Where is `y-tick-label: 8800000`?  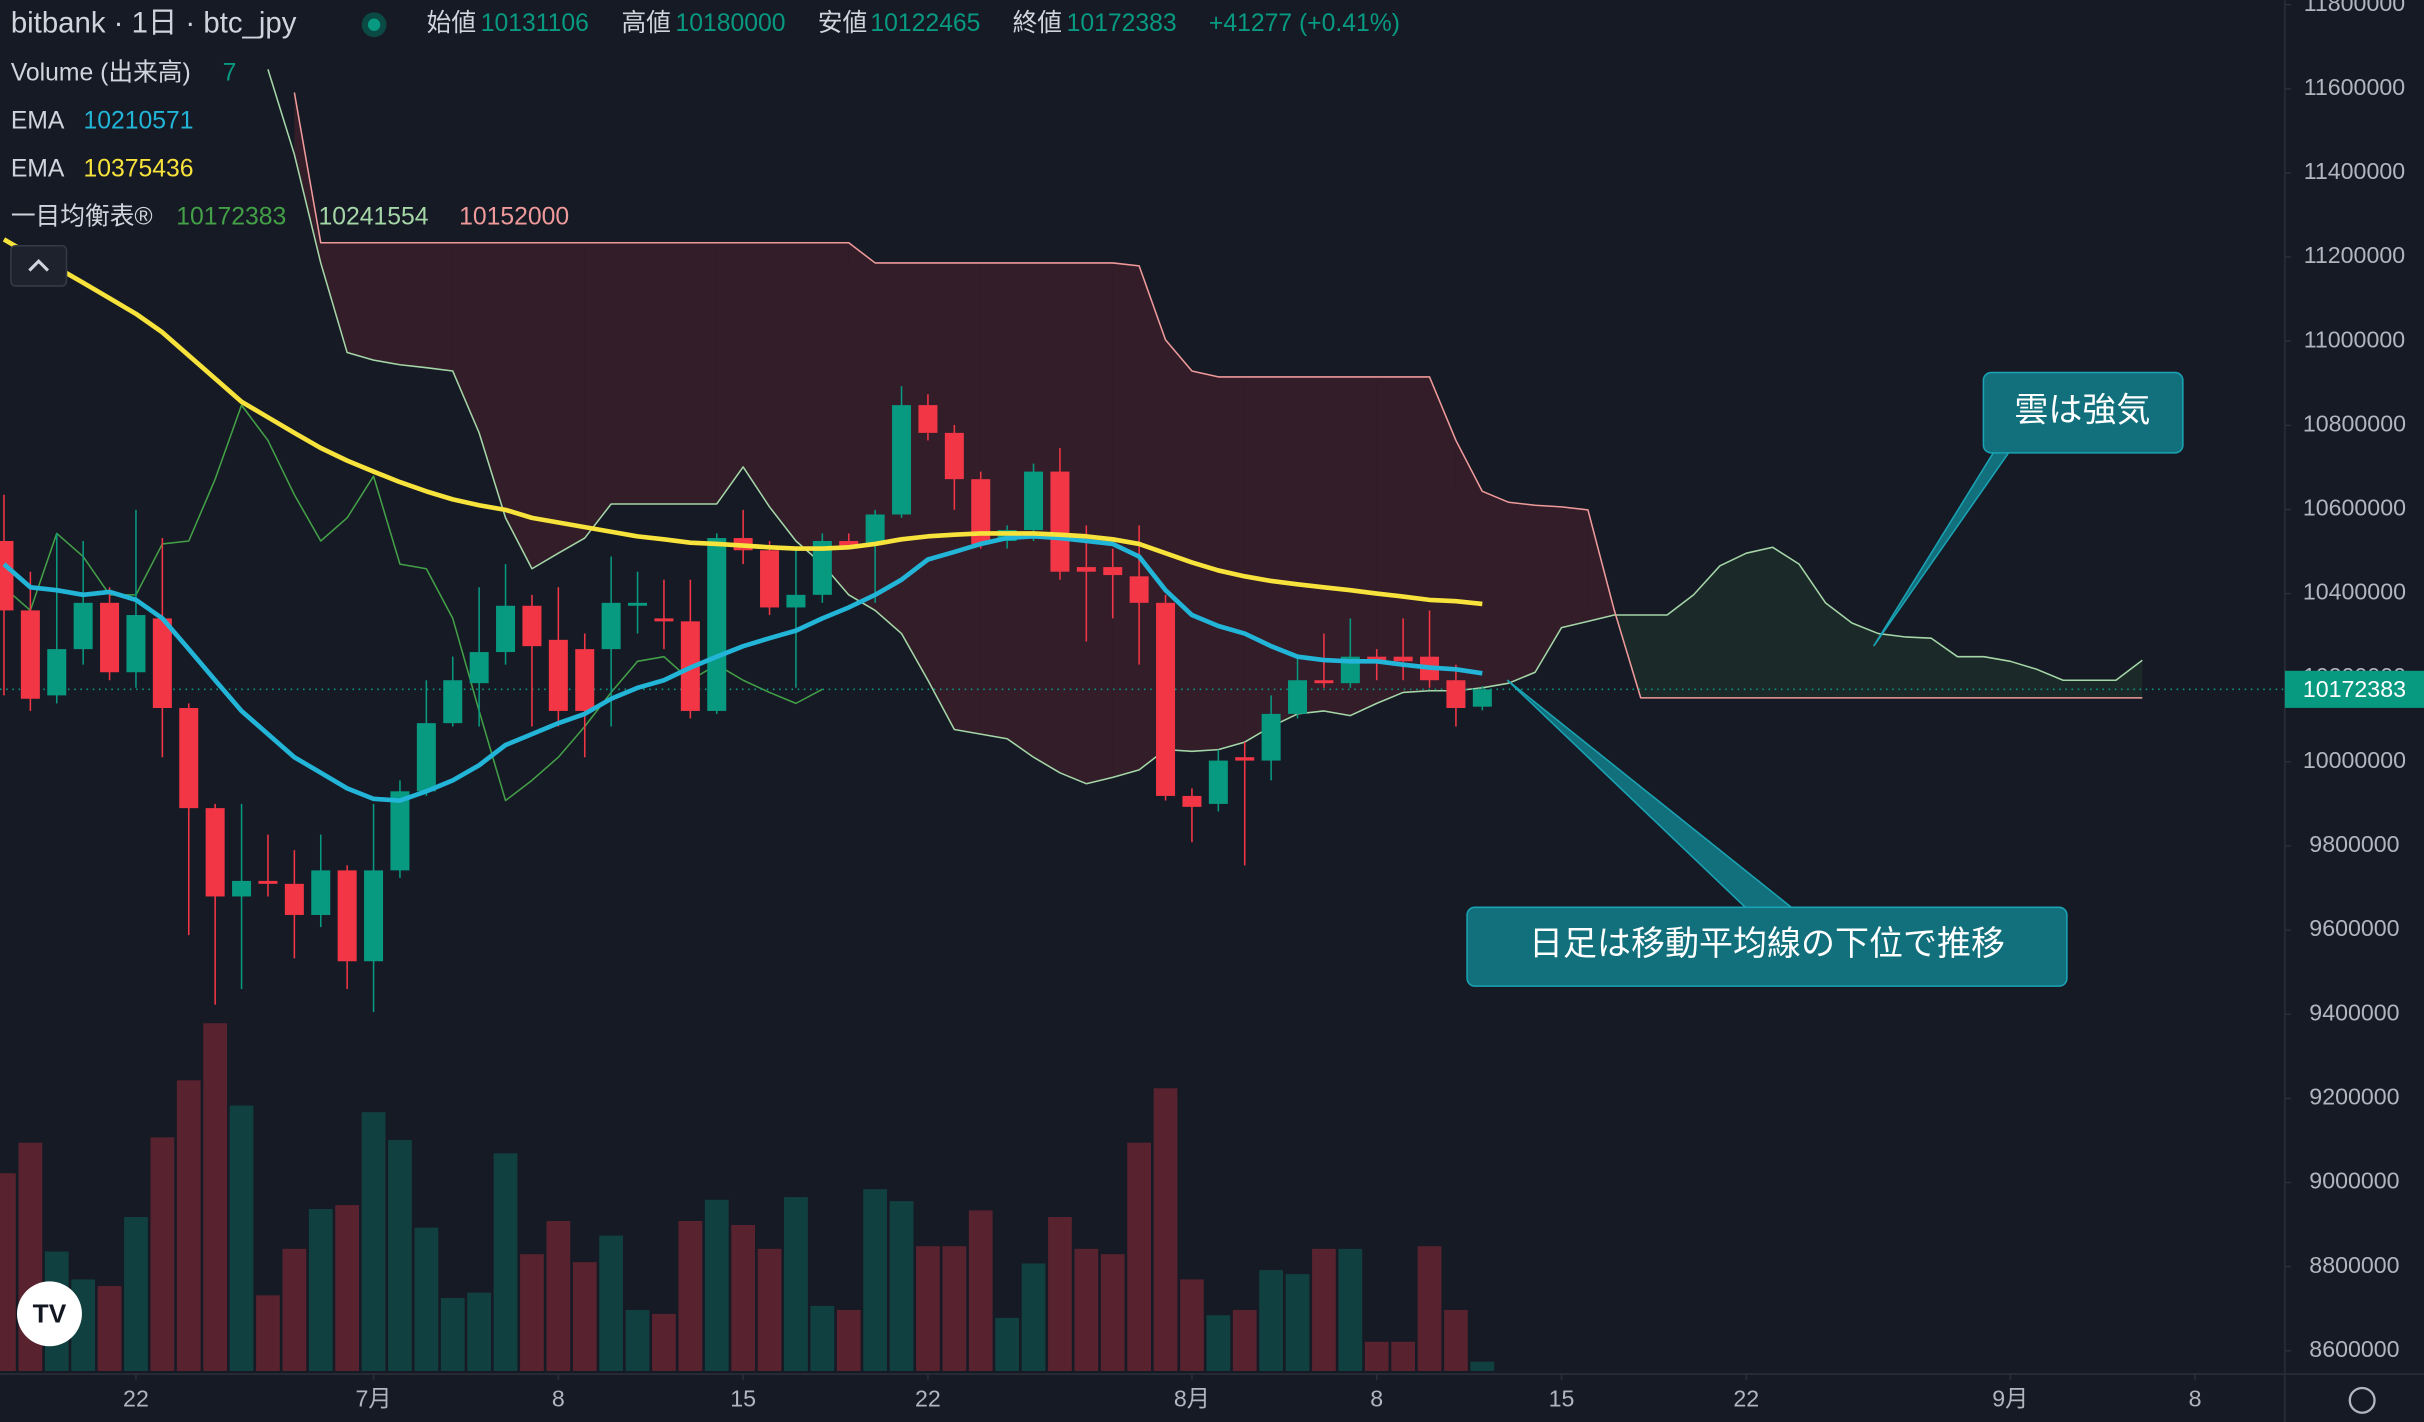
y-tick-label: 8800000 is located at coordinates (2354, 1265).